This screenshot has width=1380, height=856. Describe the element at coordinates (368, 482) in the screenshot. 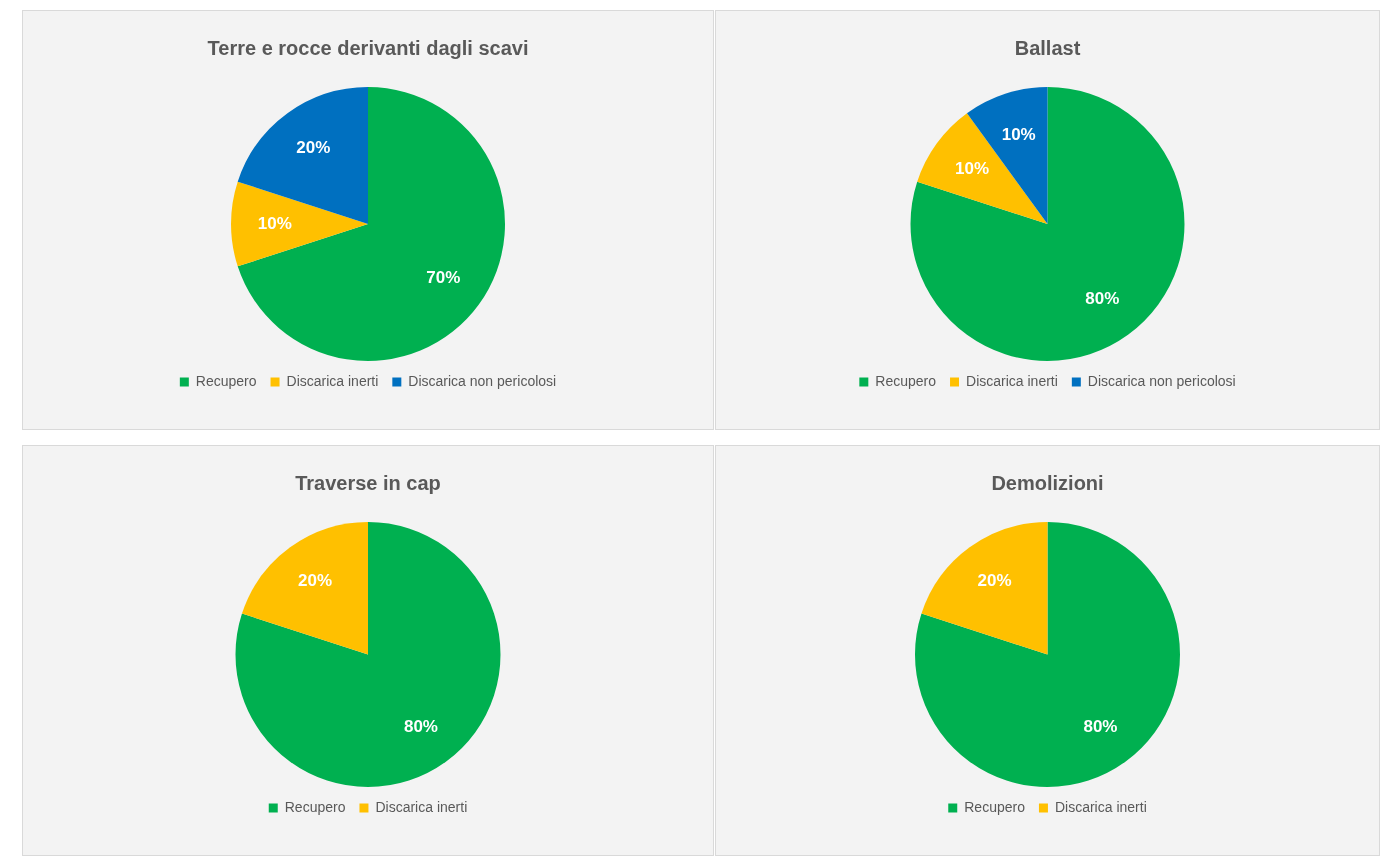

I see `chart-title: Traverse in cap` at that location.